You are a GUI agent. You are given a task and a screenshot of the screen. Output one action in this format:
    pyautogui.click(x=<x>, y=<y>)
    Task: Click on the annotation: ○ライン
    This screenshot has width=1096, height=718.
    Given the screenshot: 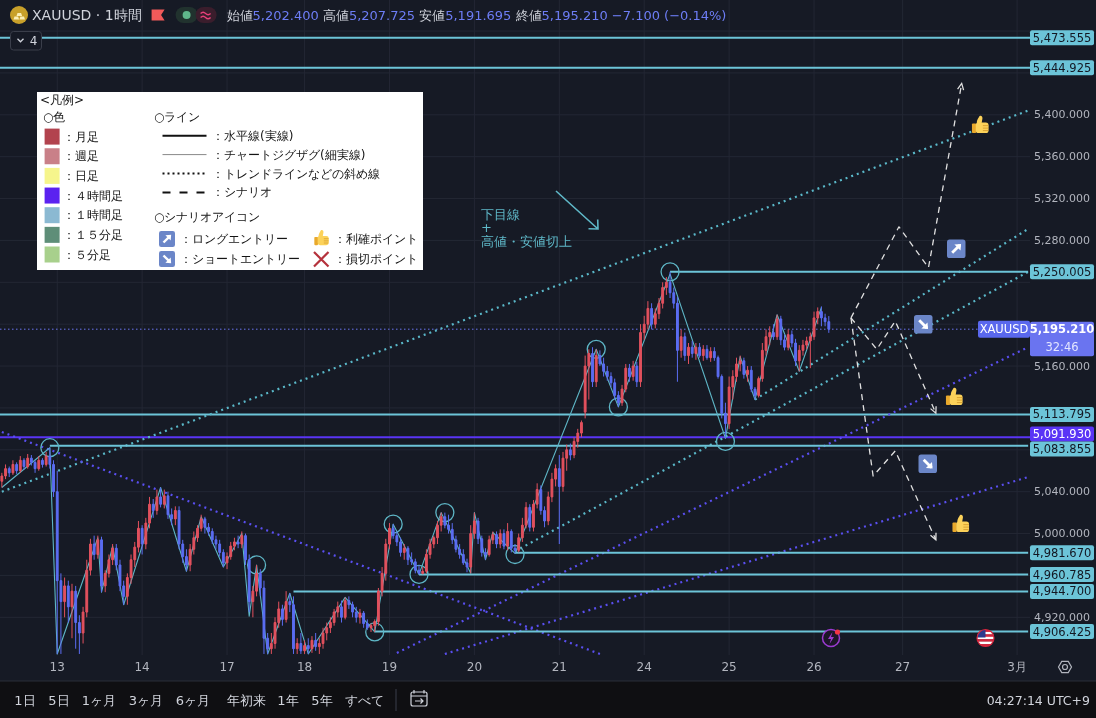 What is the action you would take?
    pyautogui.click(x=177, y=117)
    